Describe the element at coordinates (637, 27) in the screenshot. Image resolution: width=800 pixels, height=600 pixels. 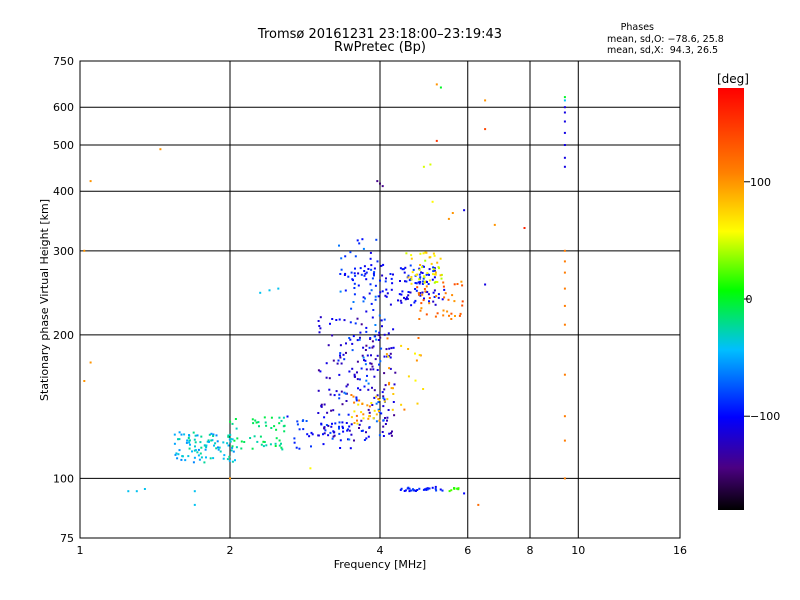
I see `phases-heading: Phases` at that location.